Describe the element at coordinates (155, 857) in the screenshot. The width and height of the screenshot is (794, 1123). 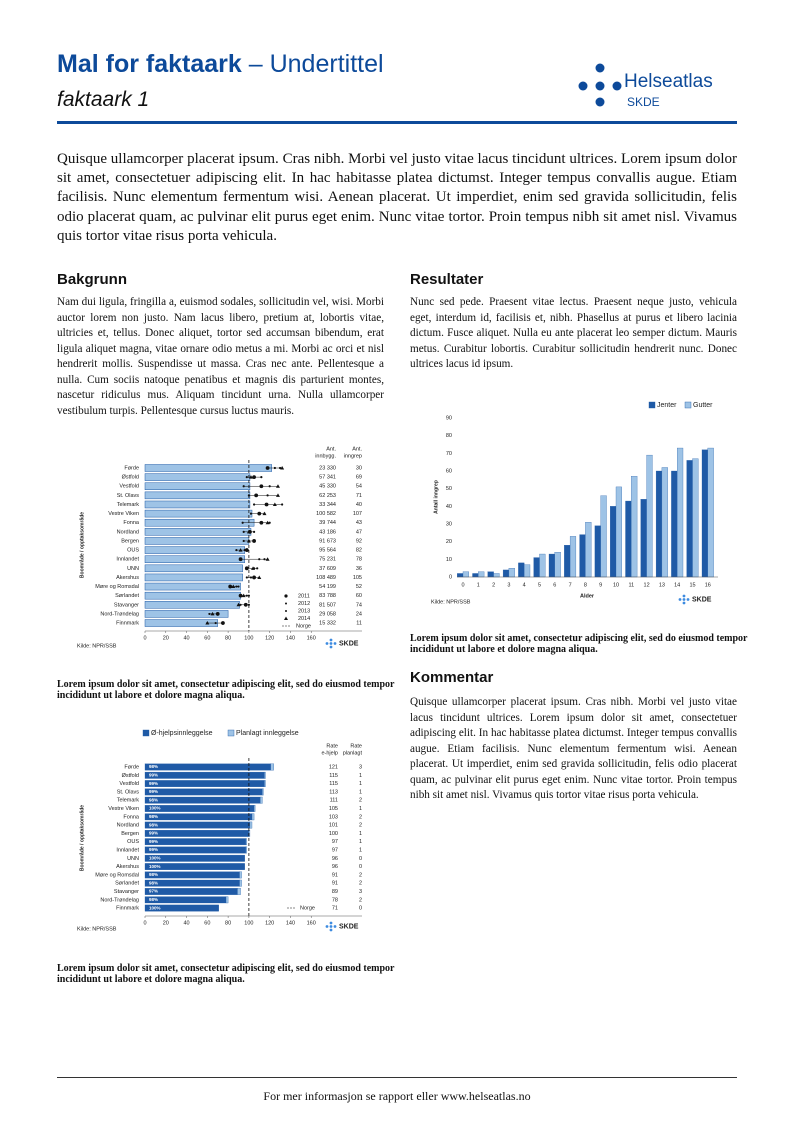
I see `share-label: 100%` at that location.